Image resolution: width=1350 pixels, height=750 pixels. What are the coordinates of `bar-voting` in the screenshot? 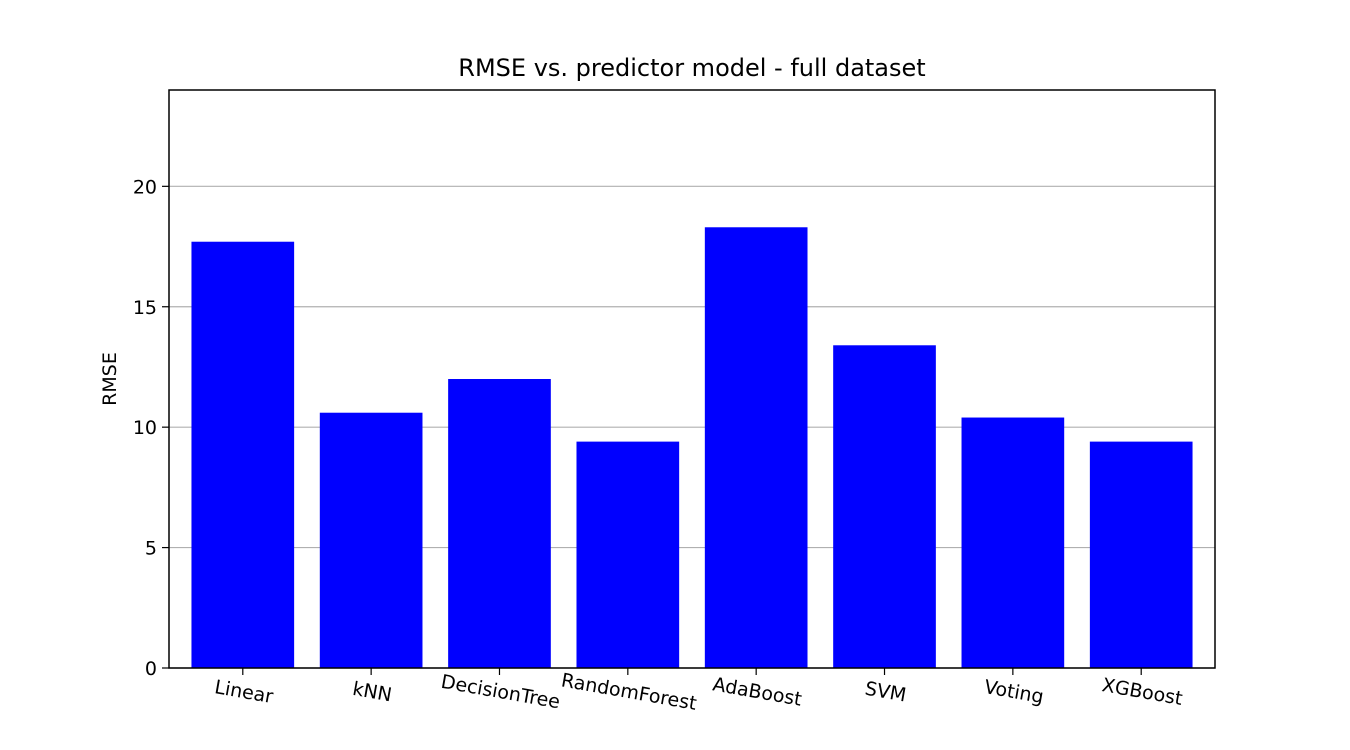 It's located at (1013, 542).